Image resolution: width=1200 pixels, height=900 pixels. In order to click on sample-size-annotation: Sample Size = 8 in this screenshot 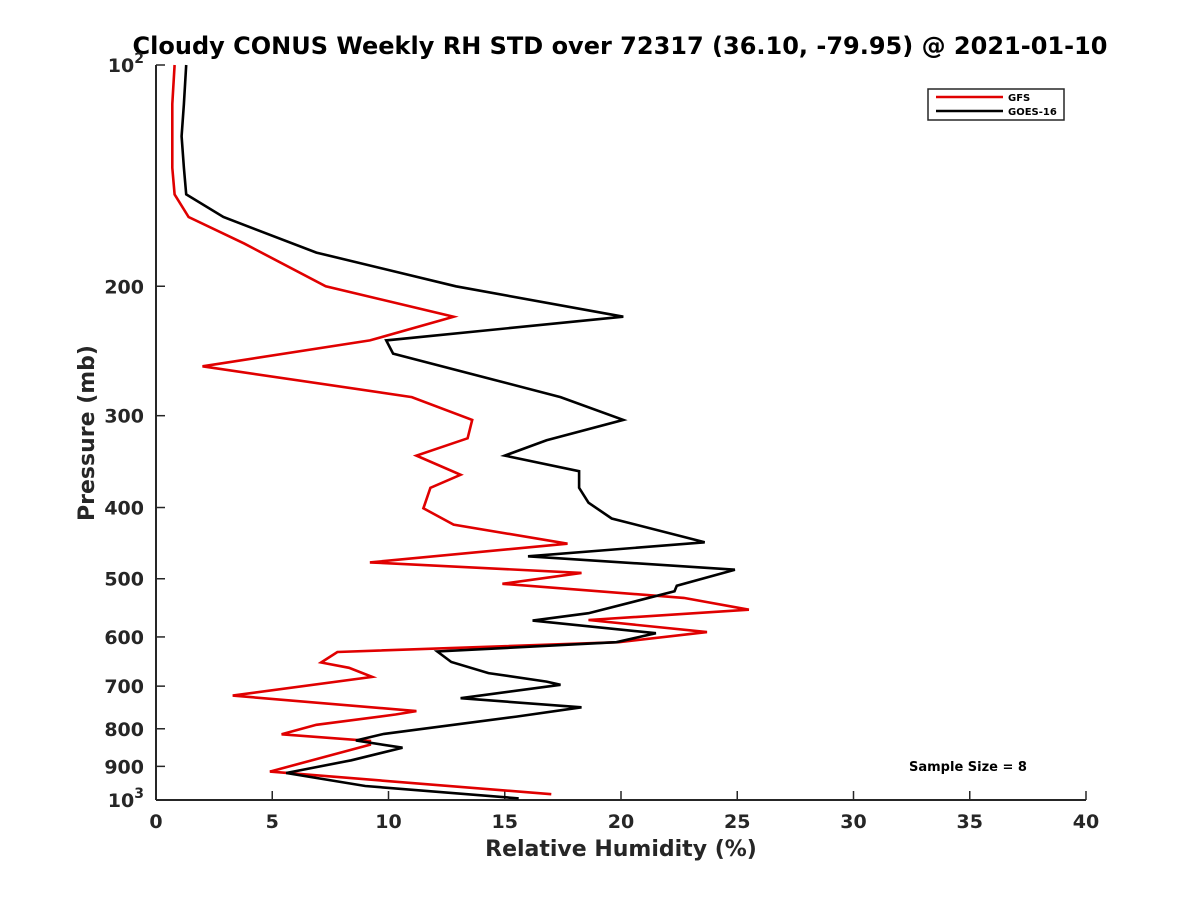, I will do `click(968, 767)`.